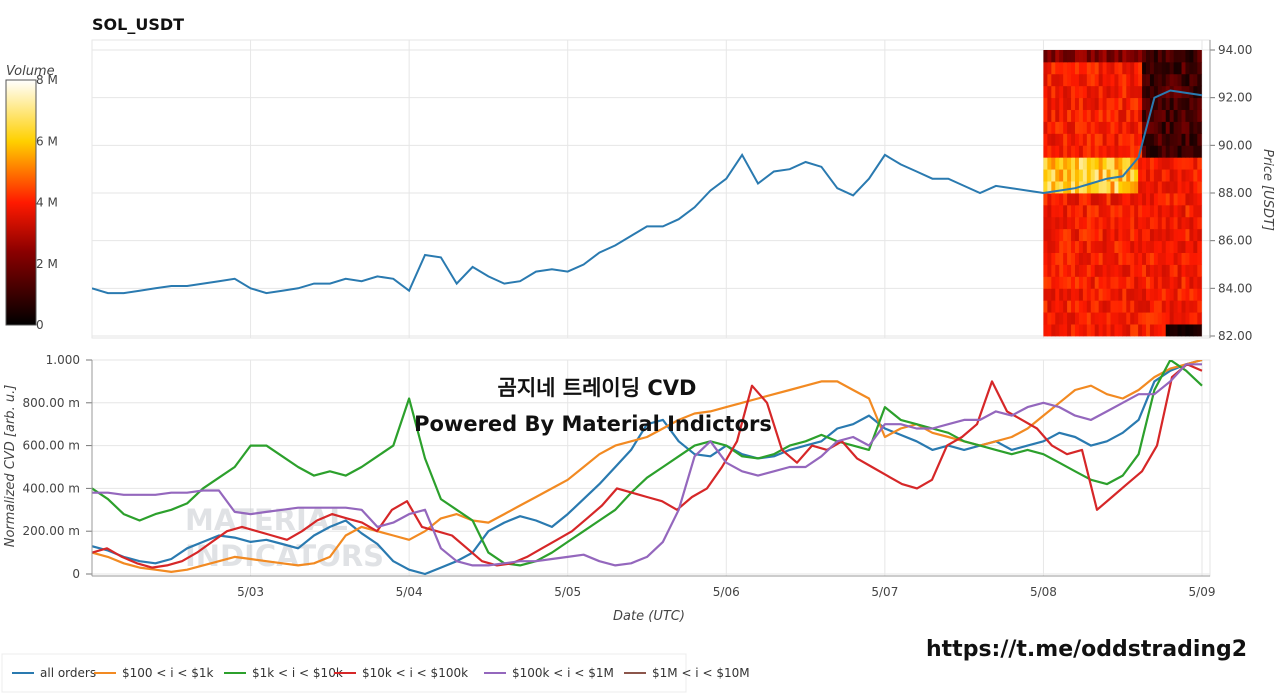 The height and width of the screenshot is (696, 1280). Describe the element at coordinates (726, 592) in the screenshot. I see `date-tick-label: 5/06` at that location.